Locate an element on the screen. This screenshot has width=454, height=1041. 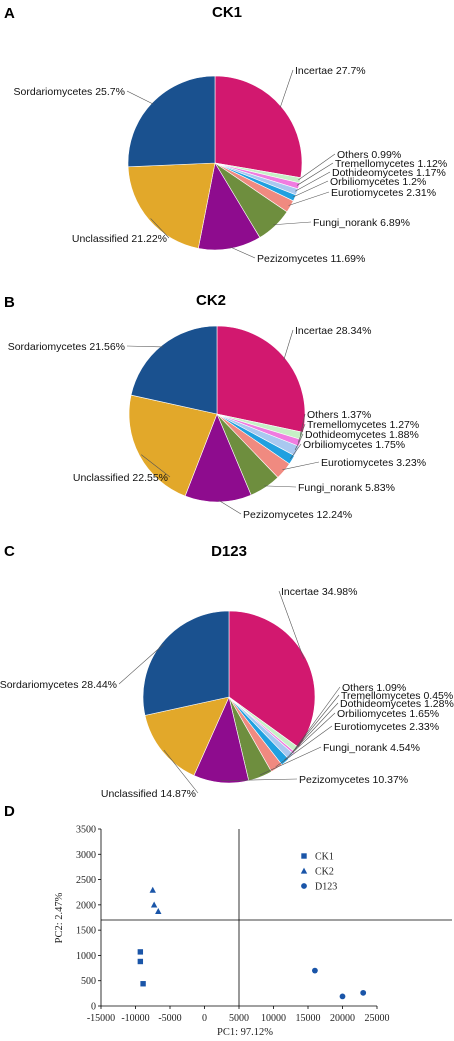
pie-label-others: Others 1.09% is located at coordinates (374, 688).